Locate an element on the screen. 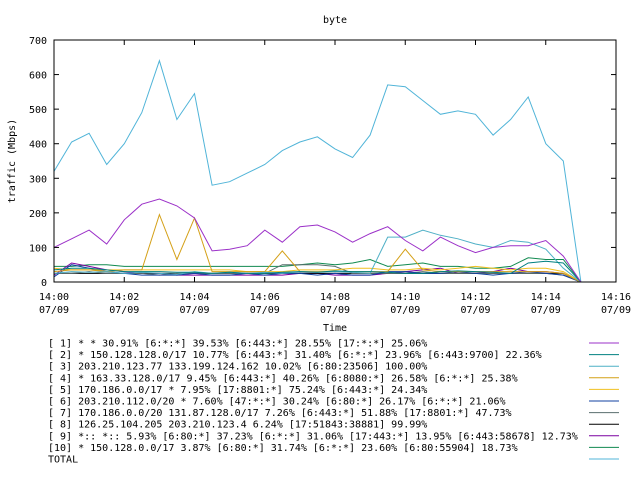  x-tick-time-label: 14:16 is located at coordinates (616, 297).